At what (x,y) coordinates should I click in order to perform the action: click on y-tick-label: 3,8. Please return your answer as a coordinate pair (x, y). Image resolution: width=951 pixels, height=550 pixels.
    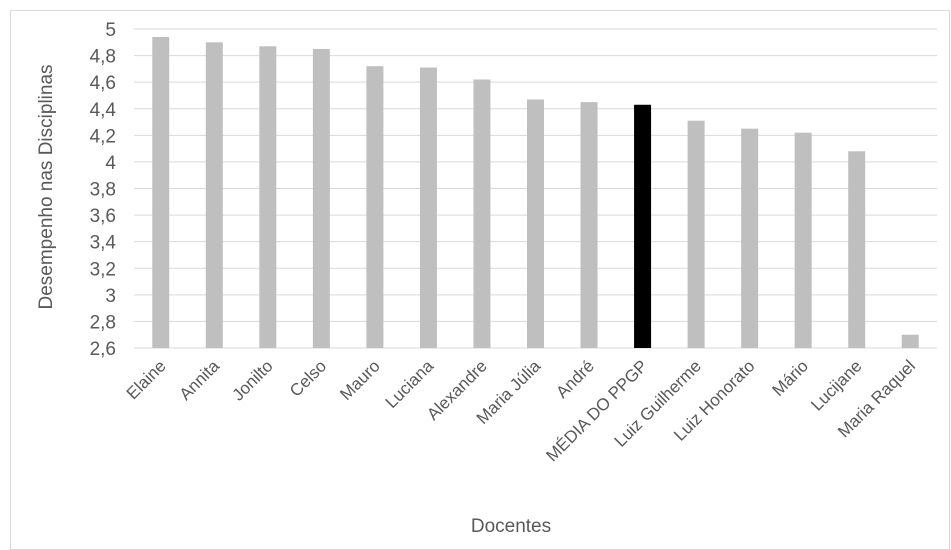
    Looking at the image, I should click on (103, 190).